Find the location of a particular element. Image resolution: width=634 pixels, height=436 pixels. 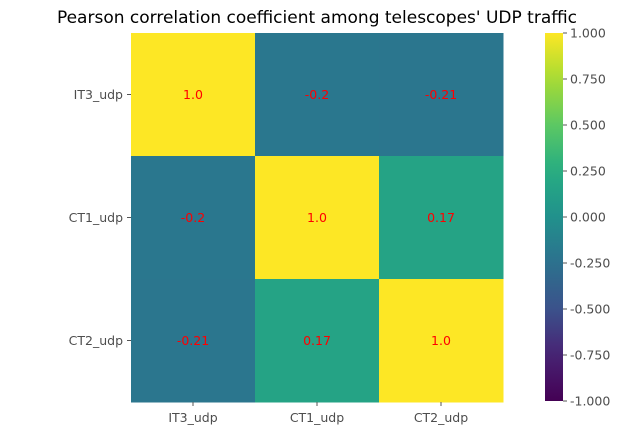

x-tick-label: CT2_udp is located at coordinates (441, 417).